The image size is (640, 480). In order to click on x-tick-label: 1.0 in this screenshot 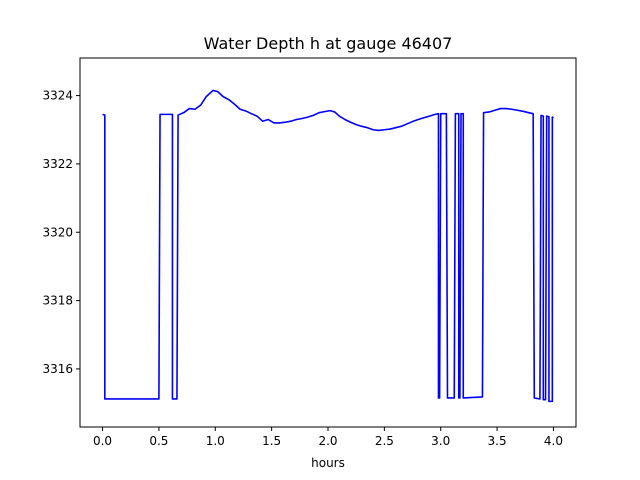, I will do `click(215, 441)`.